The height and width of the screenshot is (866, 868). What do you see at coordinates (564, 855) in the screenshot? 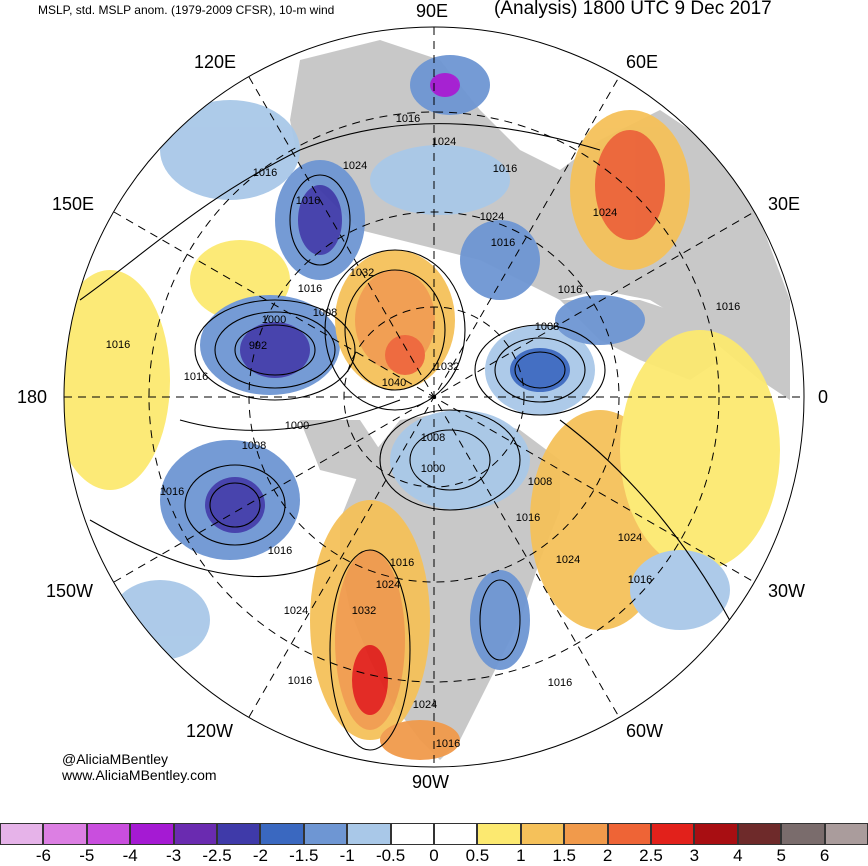
I see `colorbar-tick-label: 1.5` at bounding box center [564, 855].